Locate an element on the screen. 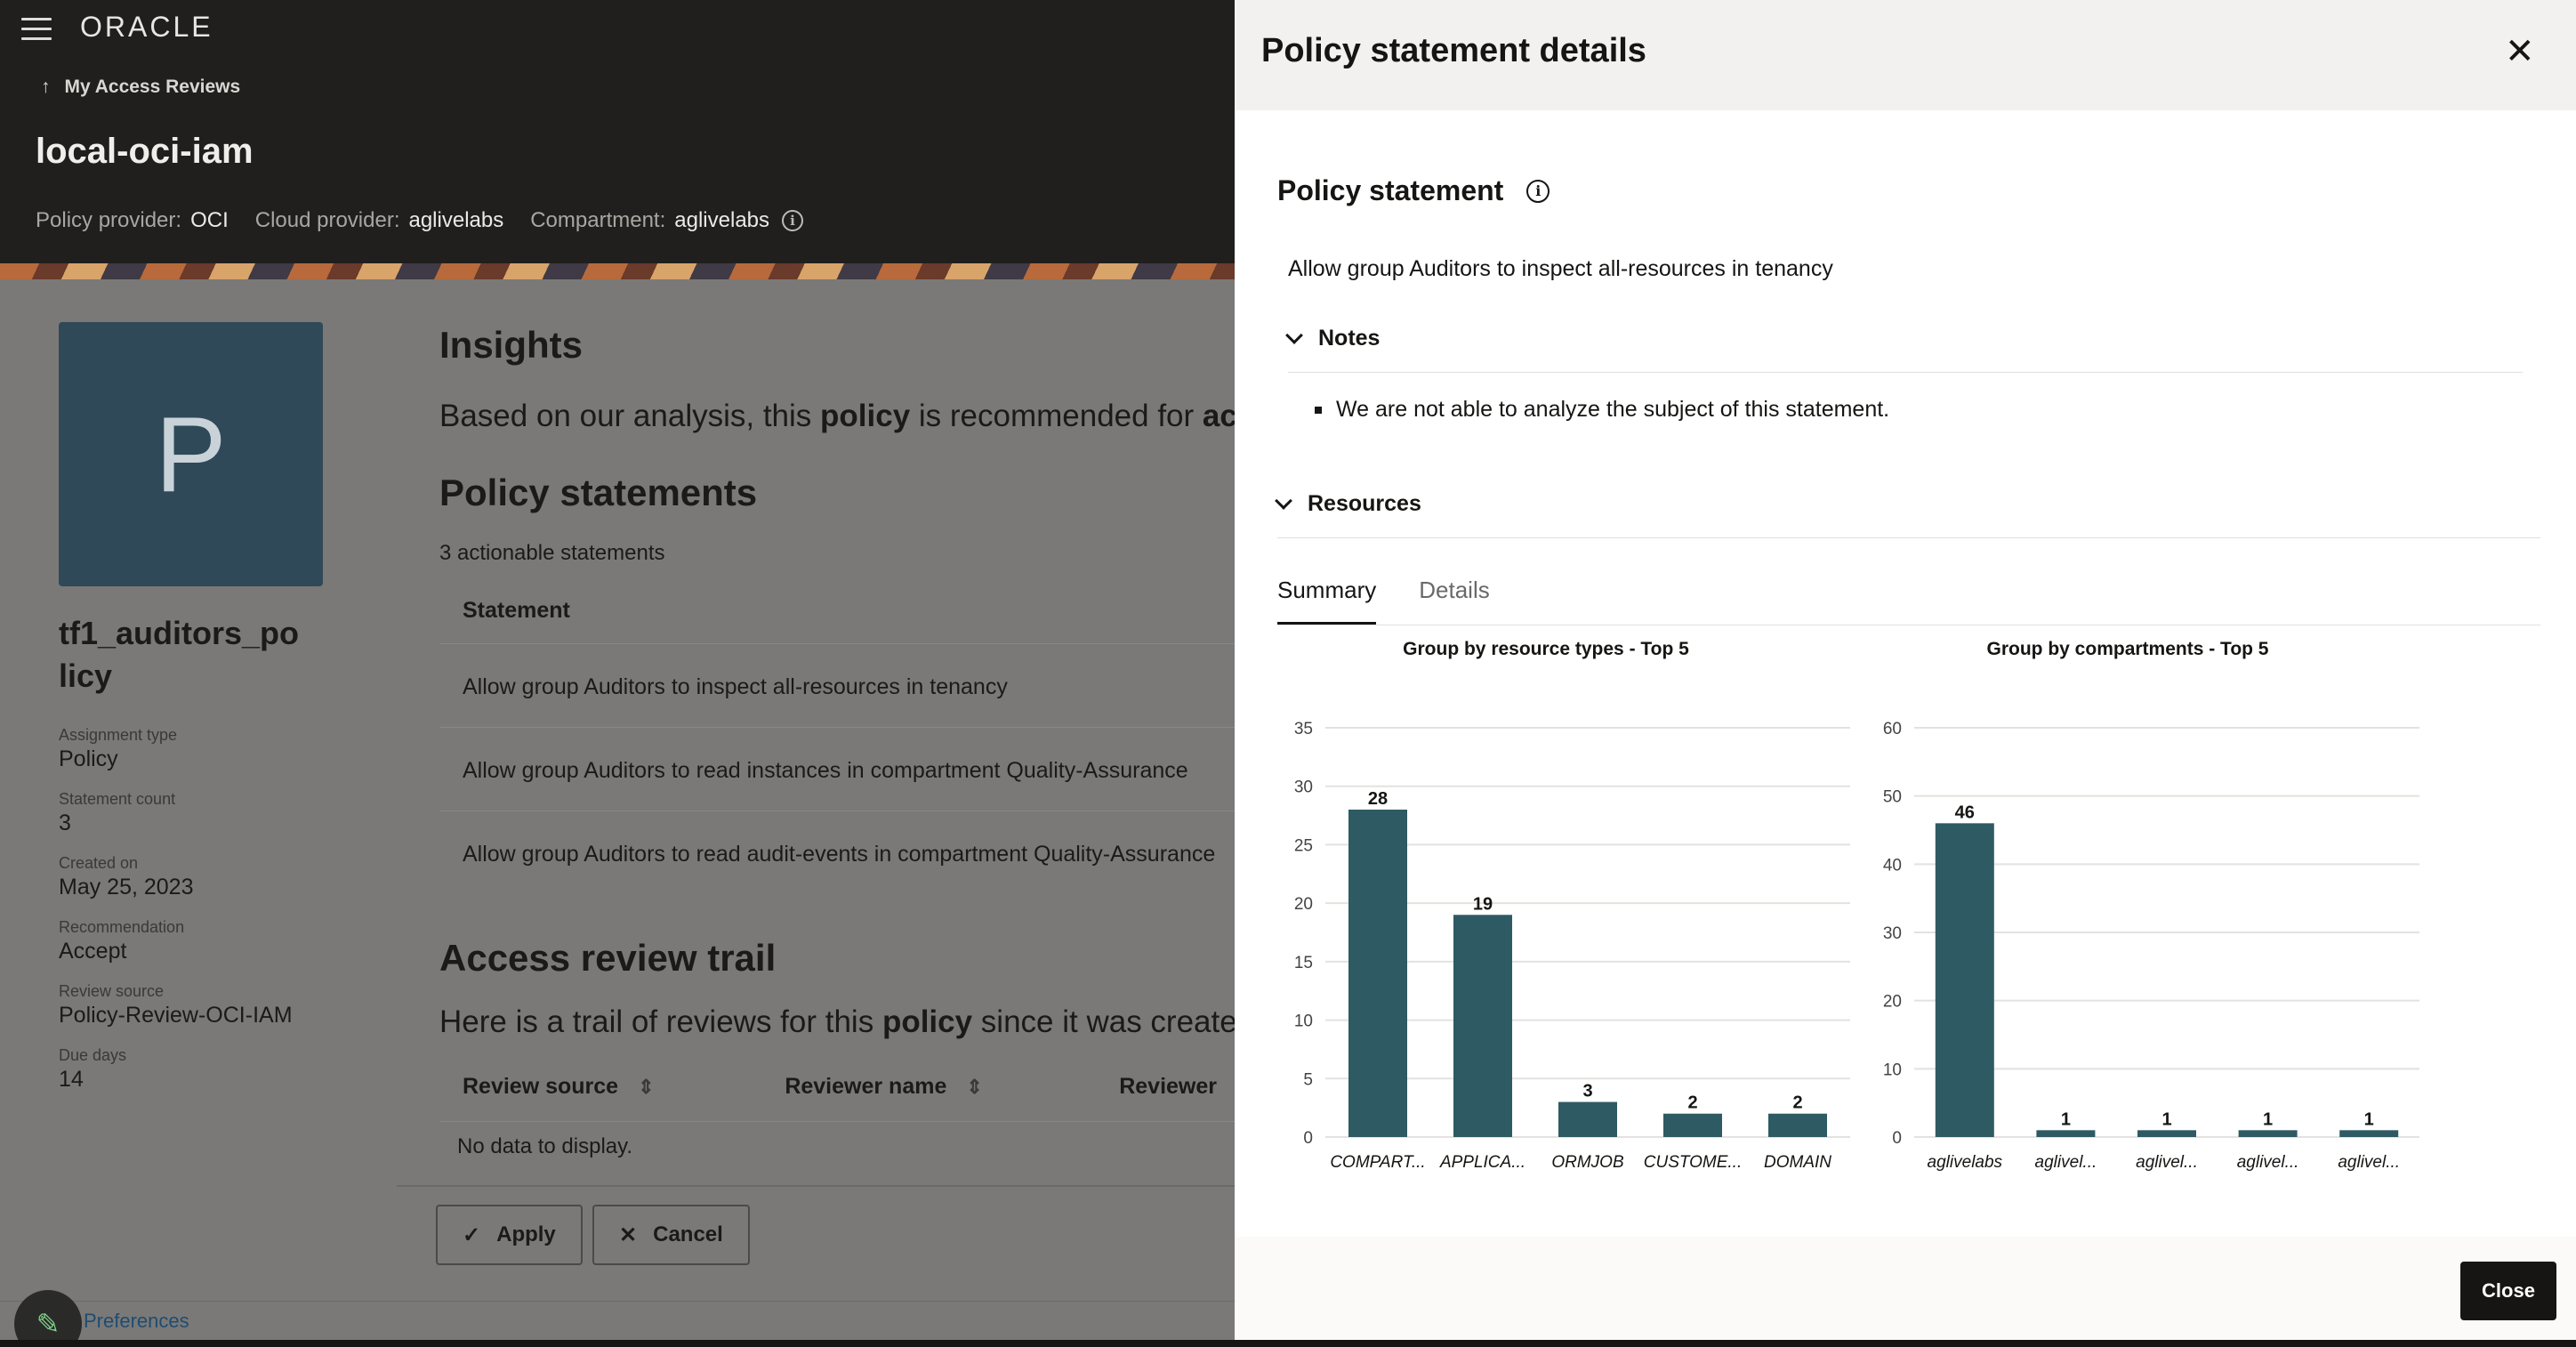 The image size is (2576, 1347). insight-cut: ac is located at coordinates (1218, 416).